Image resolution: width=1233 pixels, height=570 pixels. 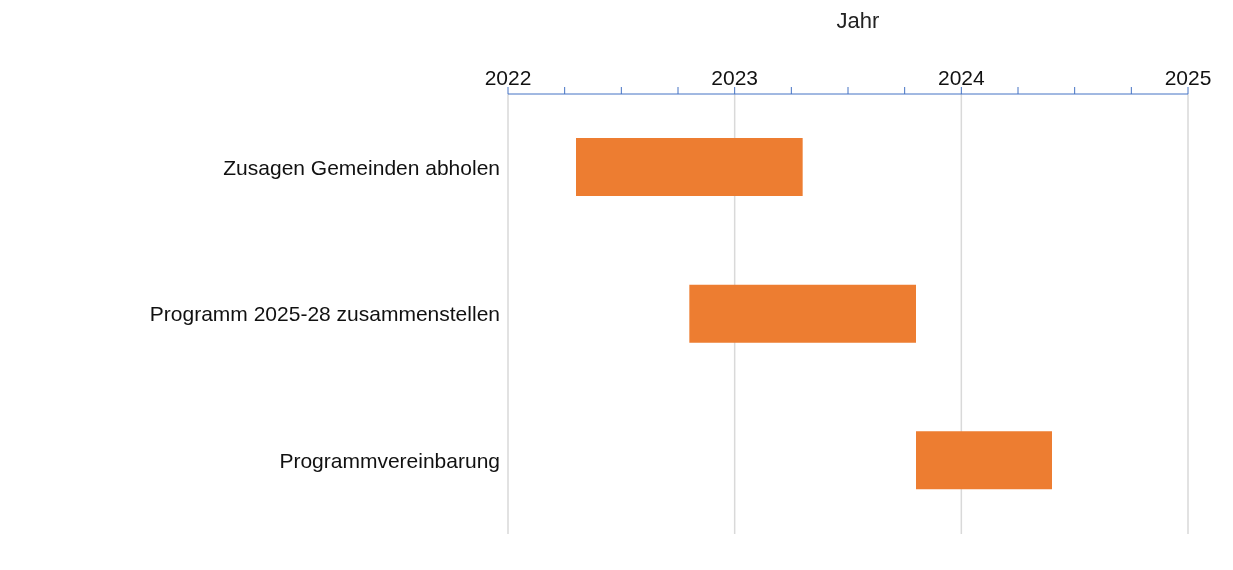 I want to click on x-tick-label: 2023, so click(x=735, y=77).